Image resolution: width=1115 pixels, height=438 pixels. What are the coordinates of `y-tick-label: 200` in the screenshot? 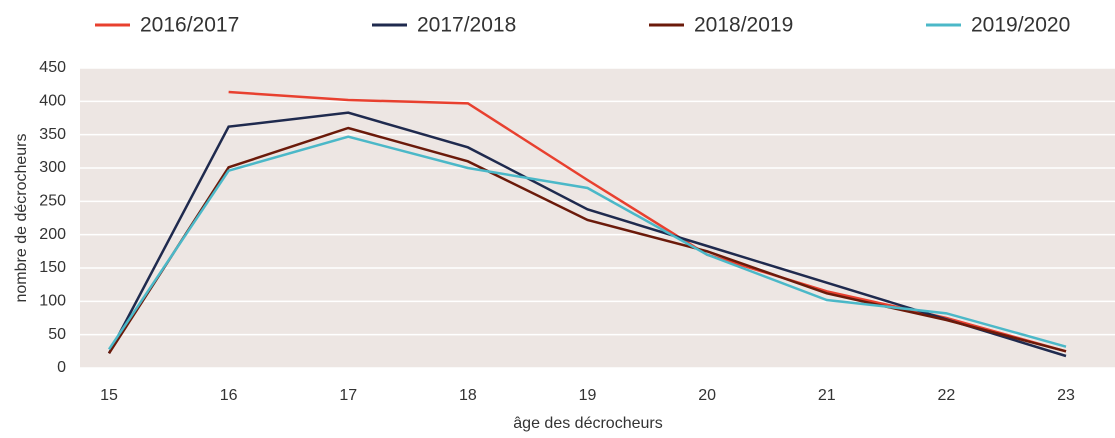 It's located at (52, 234).